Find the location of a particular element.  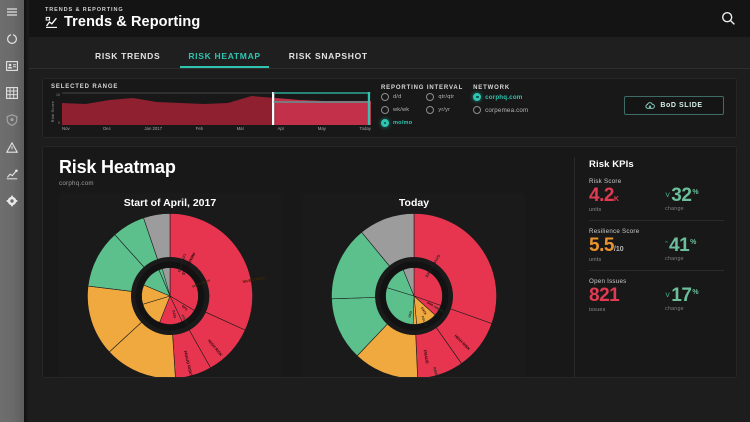

menu-icon is located at coordinates (12, 12).